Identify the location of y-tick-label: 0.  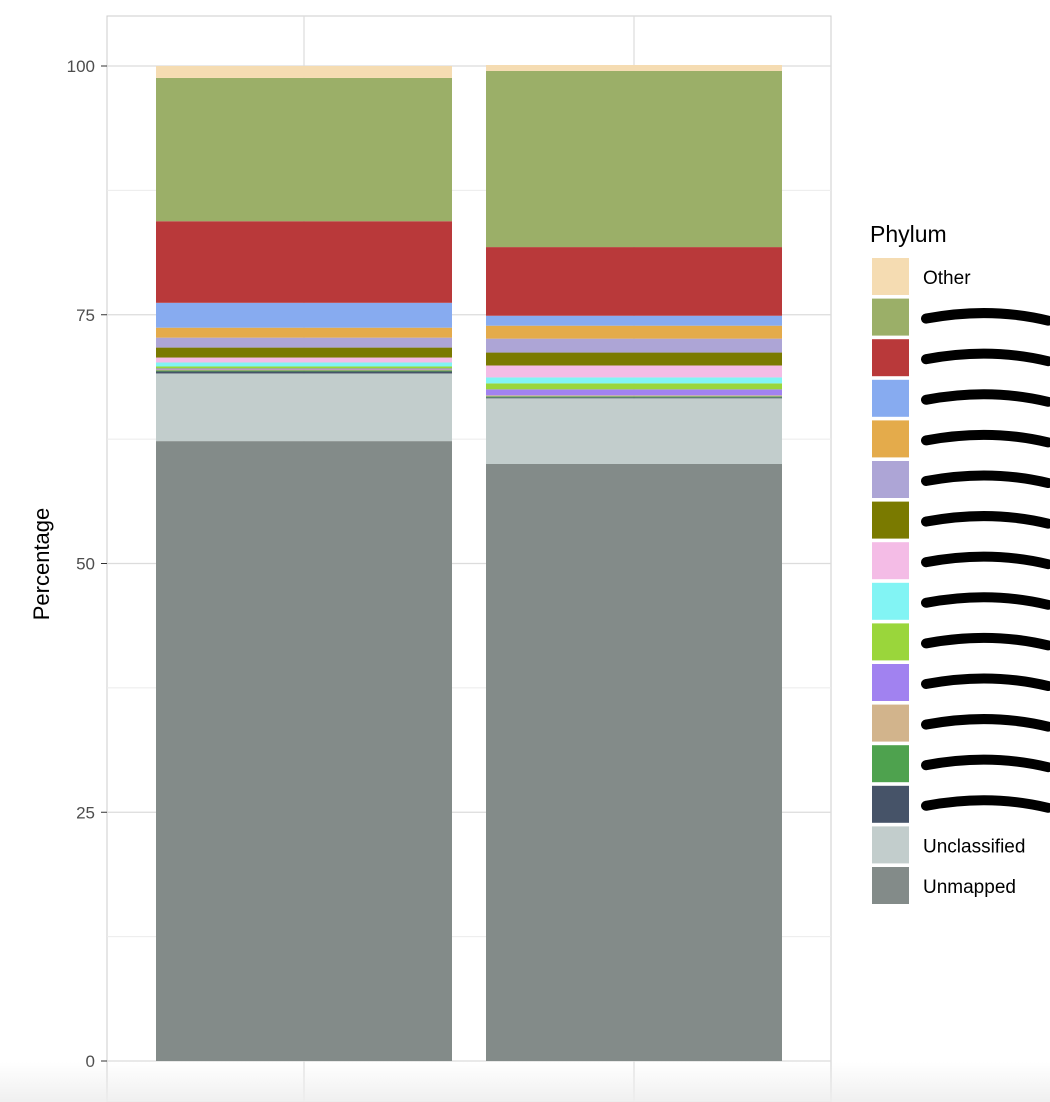
(90, 1061).